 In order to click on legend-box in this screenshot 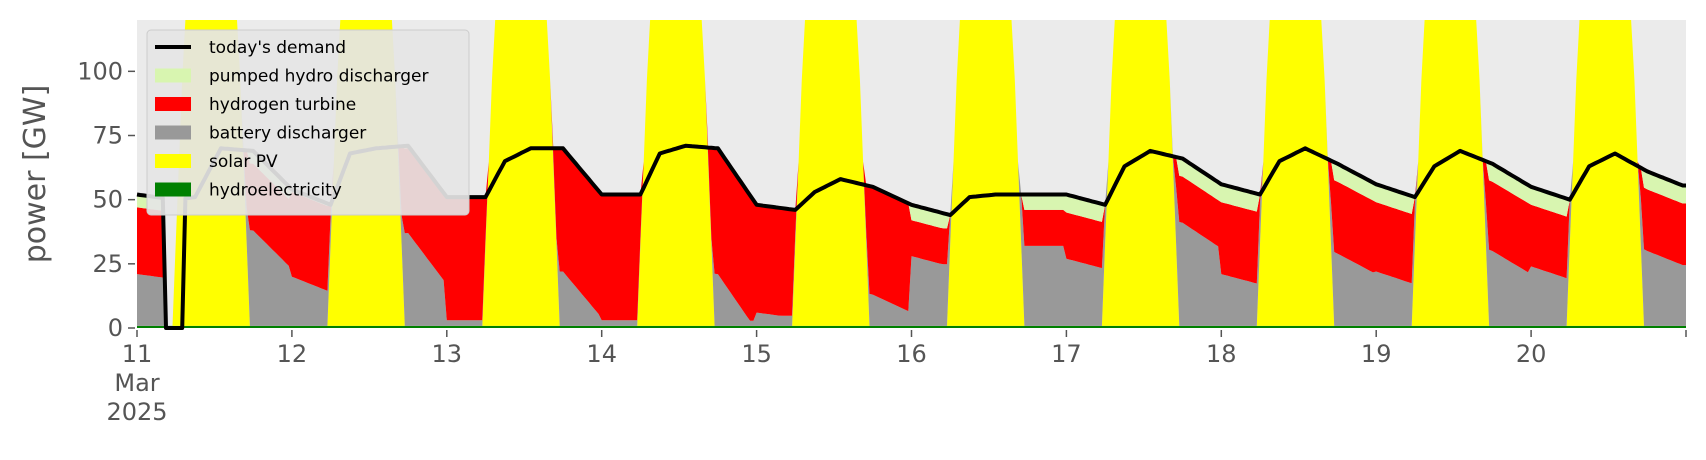, I will do `click(308, 122)`.